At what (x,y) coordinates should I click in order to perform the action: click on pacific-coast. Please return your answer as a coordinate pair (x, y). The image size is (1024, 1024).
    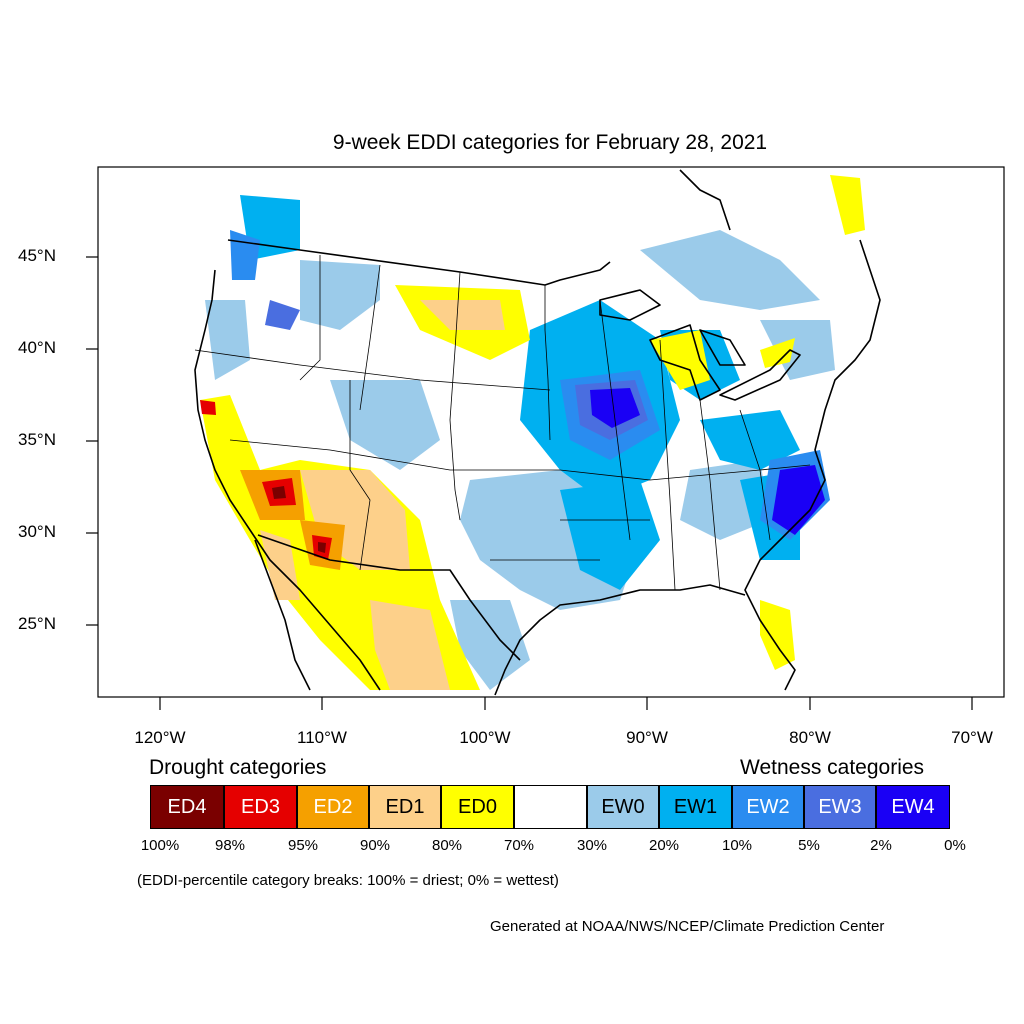
    Looking at the image, I should click on (287, 480).